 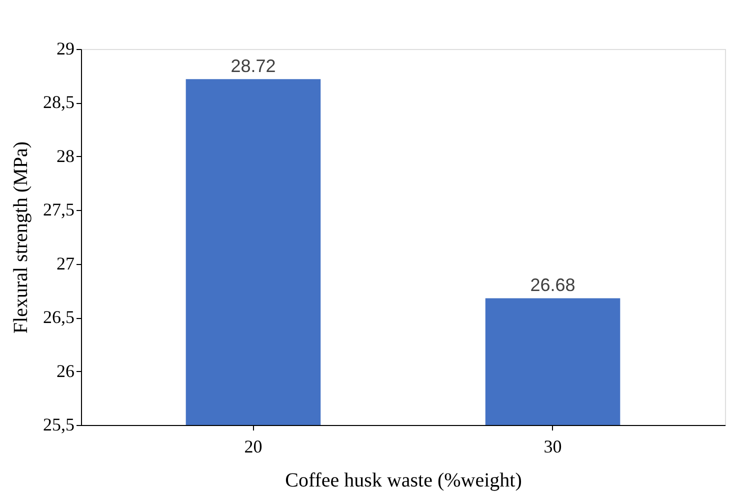 I want to click on data-label: 26.68, so click(x=553, y=285).